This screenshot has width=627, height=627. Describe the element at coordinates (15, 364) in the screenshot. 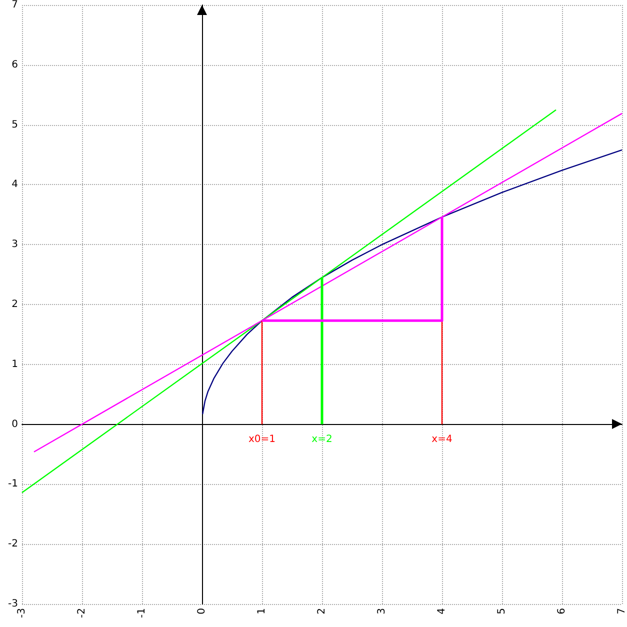

I see `y-tick-label: 1` at that location.